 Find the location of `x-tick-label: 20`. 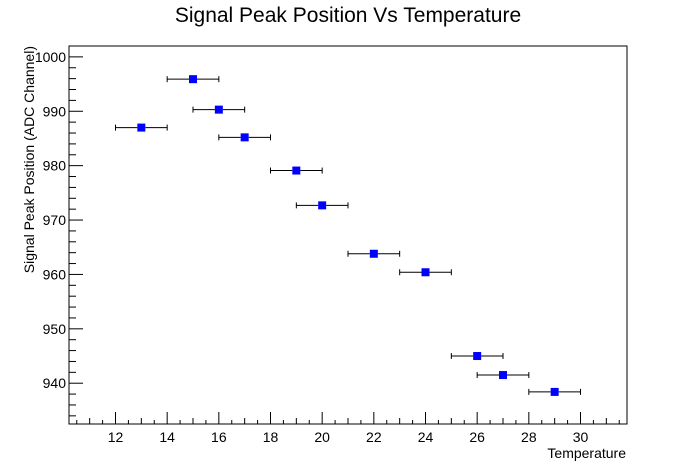

x-tick-label: 20 is located at coordinates (322, 437).